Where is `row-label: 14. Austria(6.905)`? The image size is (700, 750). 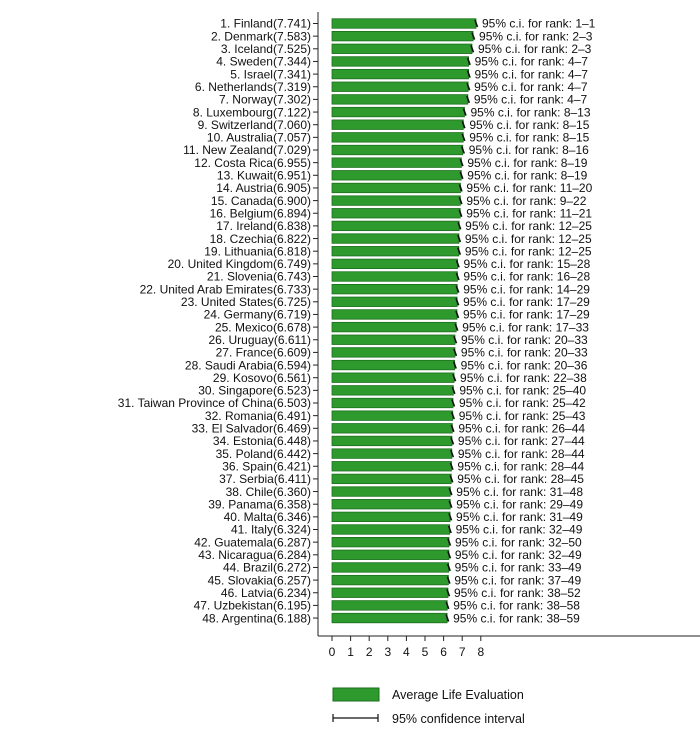
row-label: 14. Austria(6.905) is located at coordinates (263, 188).